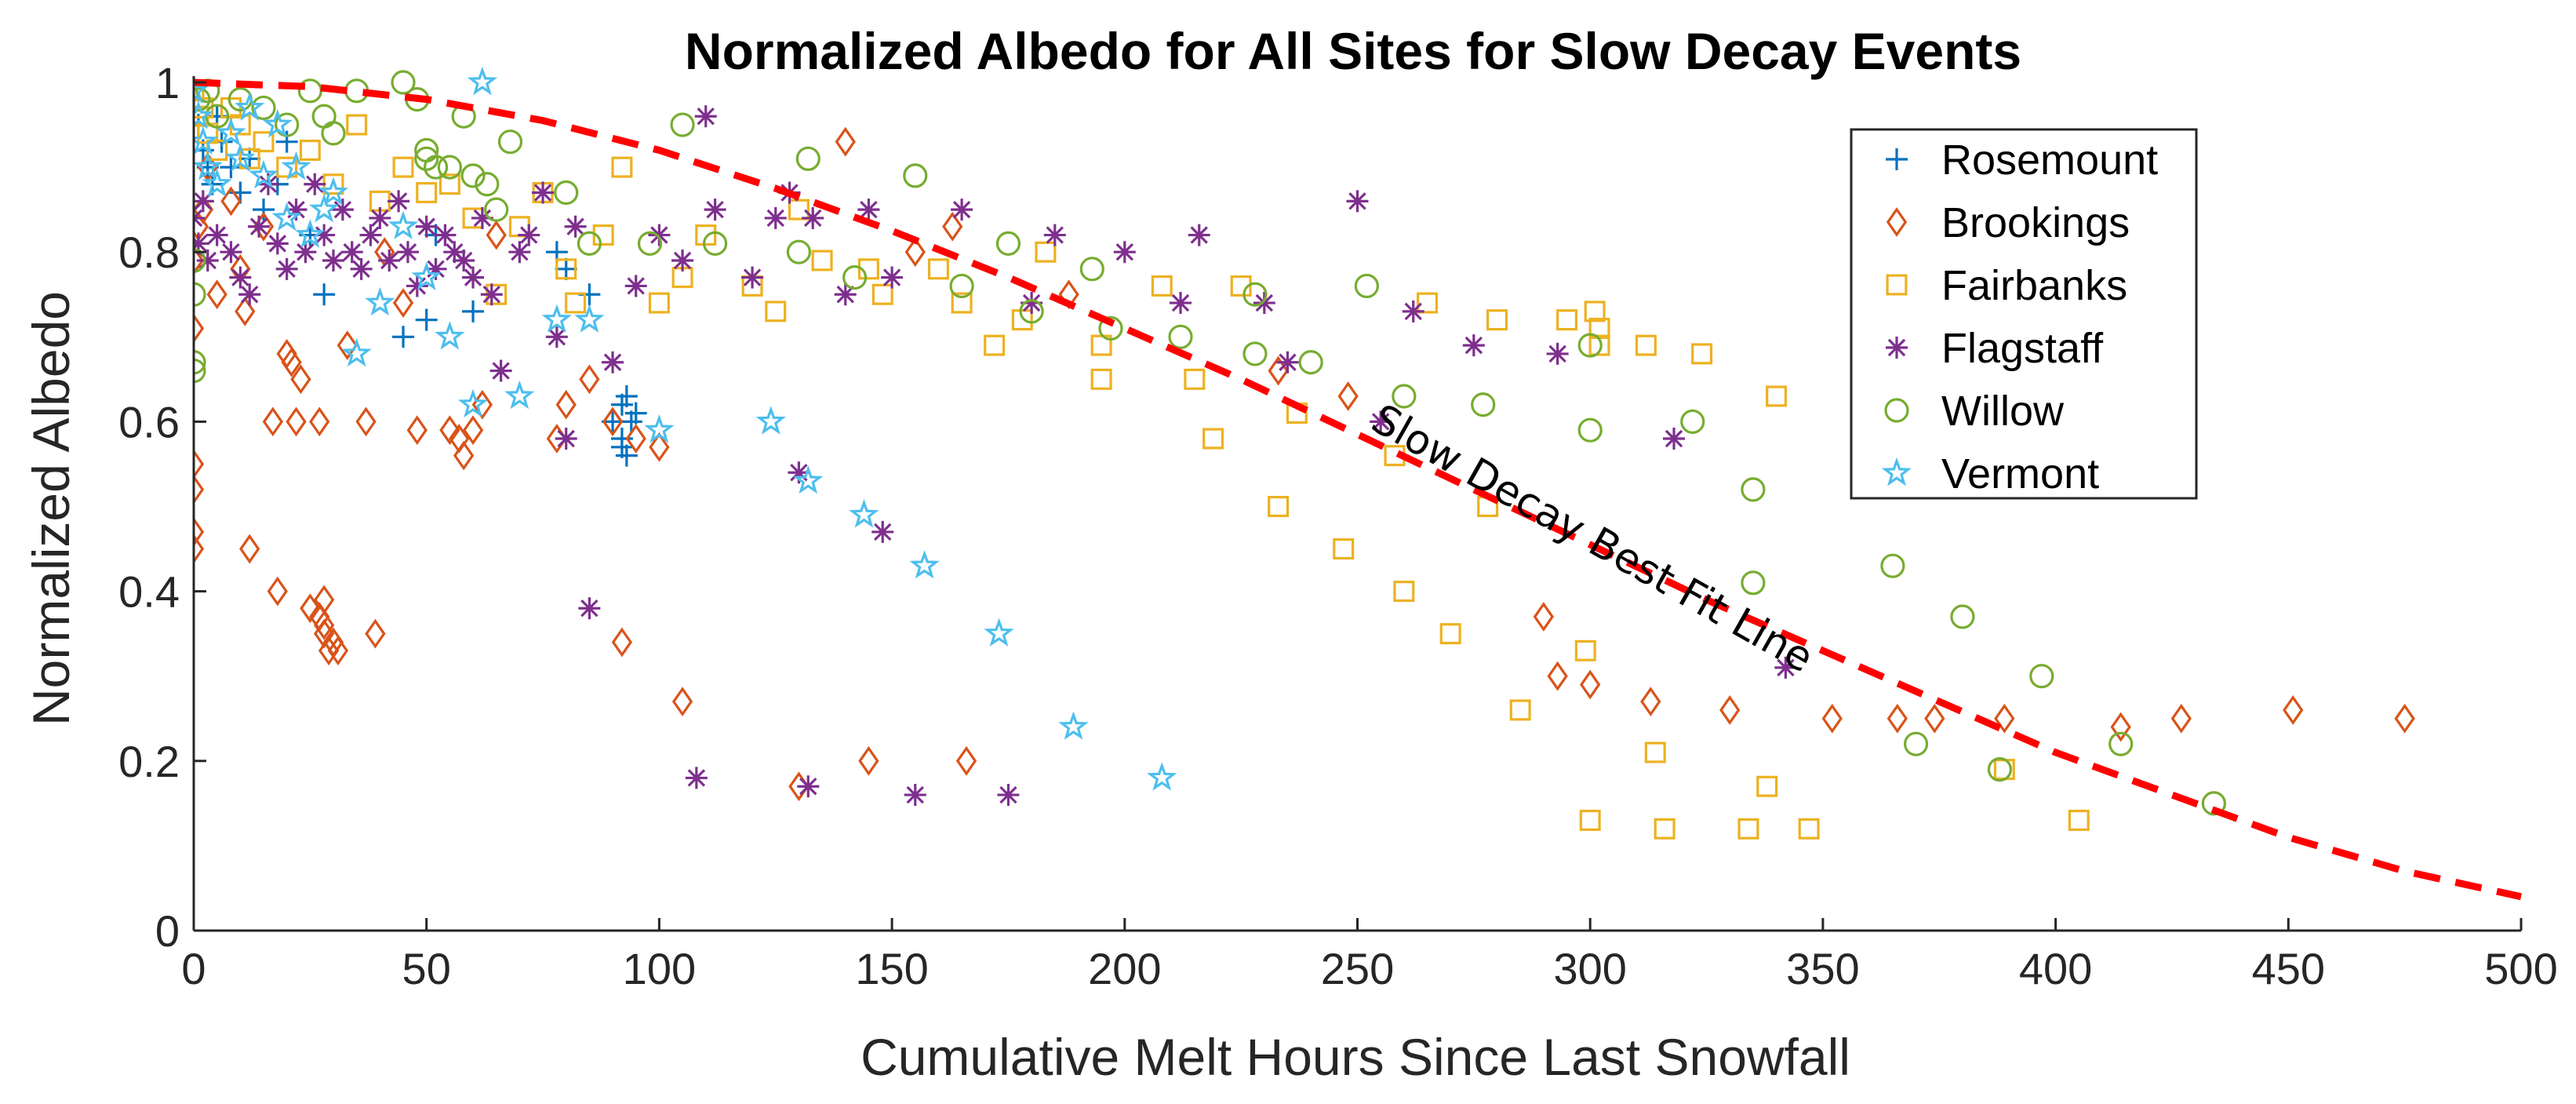 This screenshot has width=2576, height=1104. I want to click on legend-item-willow: Willow, so click(1975, 411).